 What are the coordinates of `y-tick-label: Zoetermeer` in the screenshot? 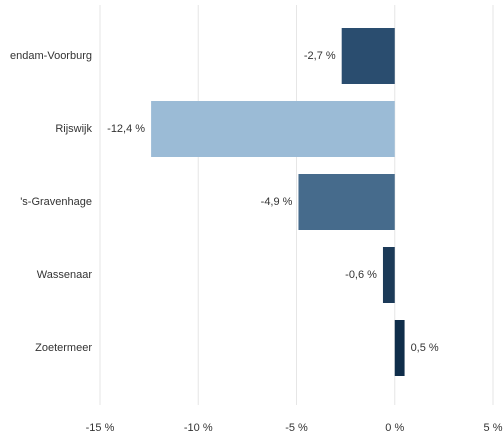 It's located at (63, 348).